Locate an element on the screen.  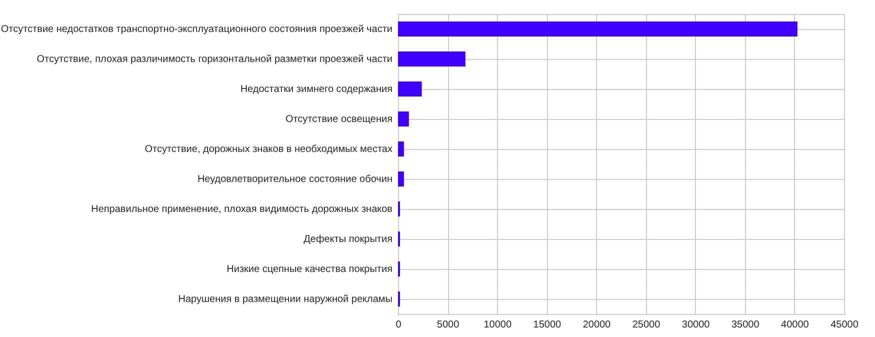
y-tick-label: Отсутствие, плохая различимость горизонтальной разметки проезжей части is located at coordinates (214, 59).